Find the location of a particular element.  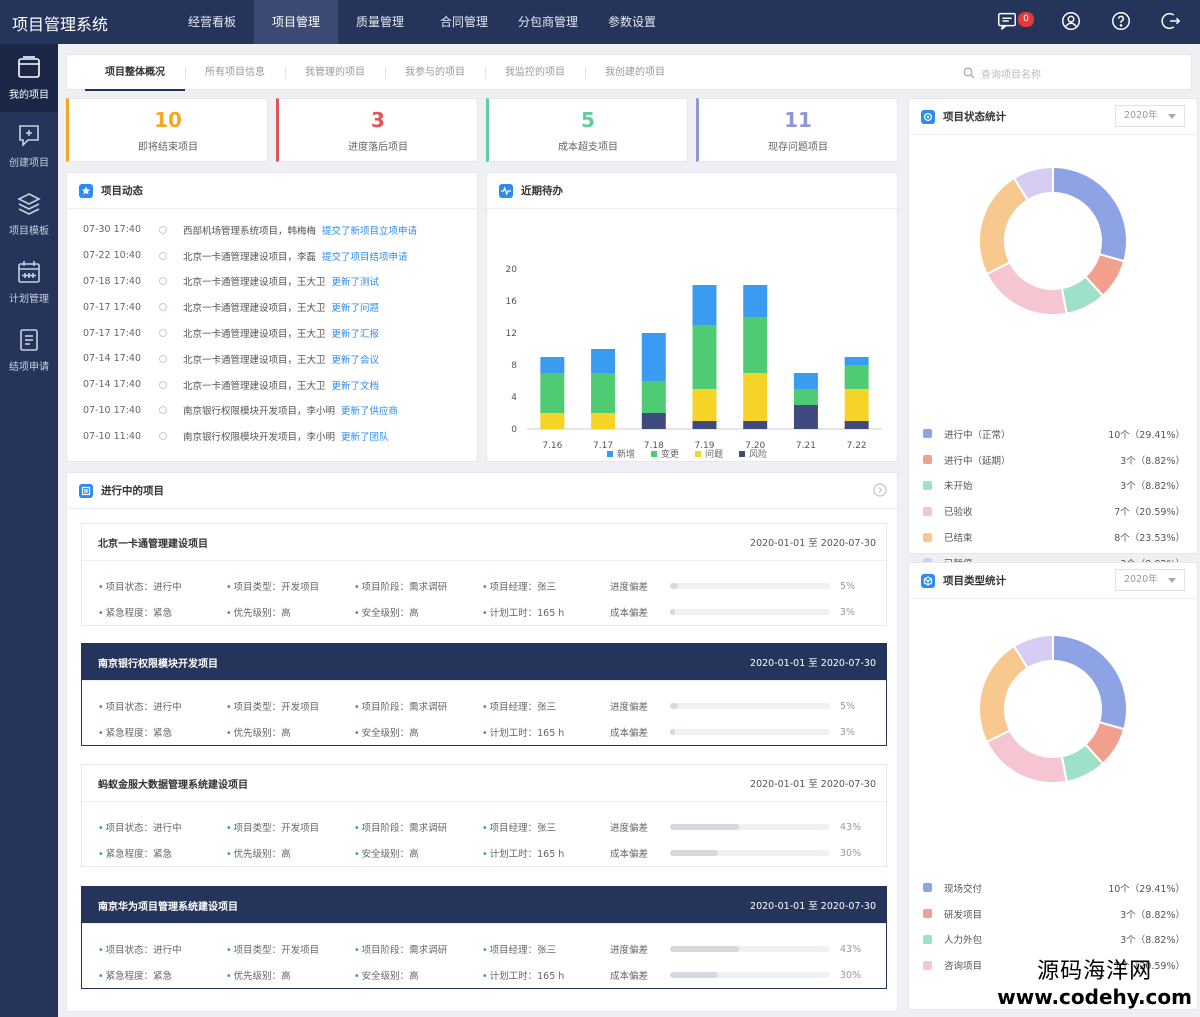

legend-item: 人力外包 3个（8.82%） is located at coordinates (1054, 940).